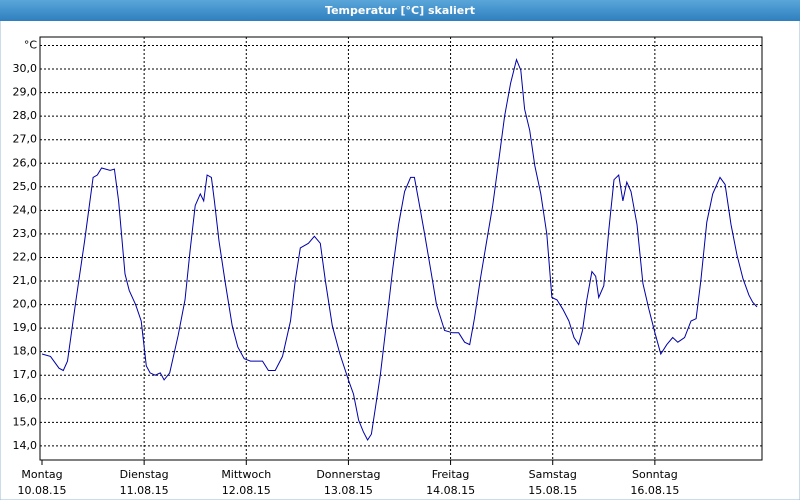  Describe the element at coordinates (25, 327) in the screenshot. I see `y-tick-label: 19,0` at that location.